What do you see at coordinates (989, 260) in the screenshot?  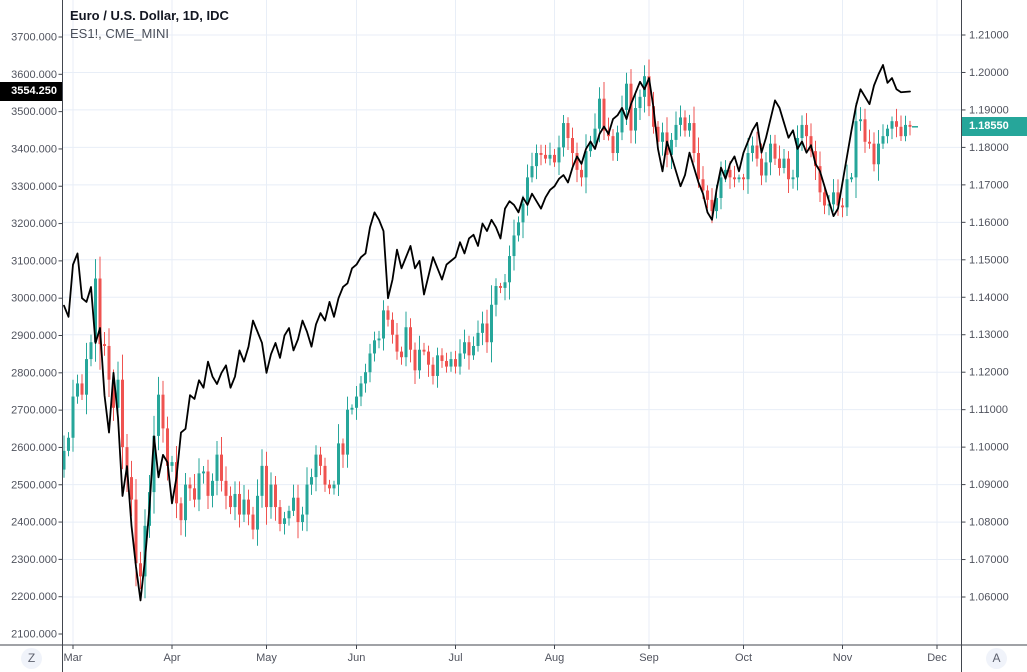 I see `right-axis-tick-label: 1.15000` at bounding box center [989, 260].